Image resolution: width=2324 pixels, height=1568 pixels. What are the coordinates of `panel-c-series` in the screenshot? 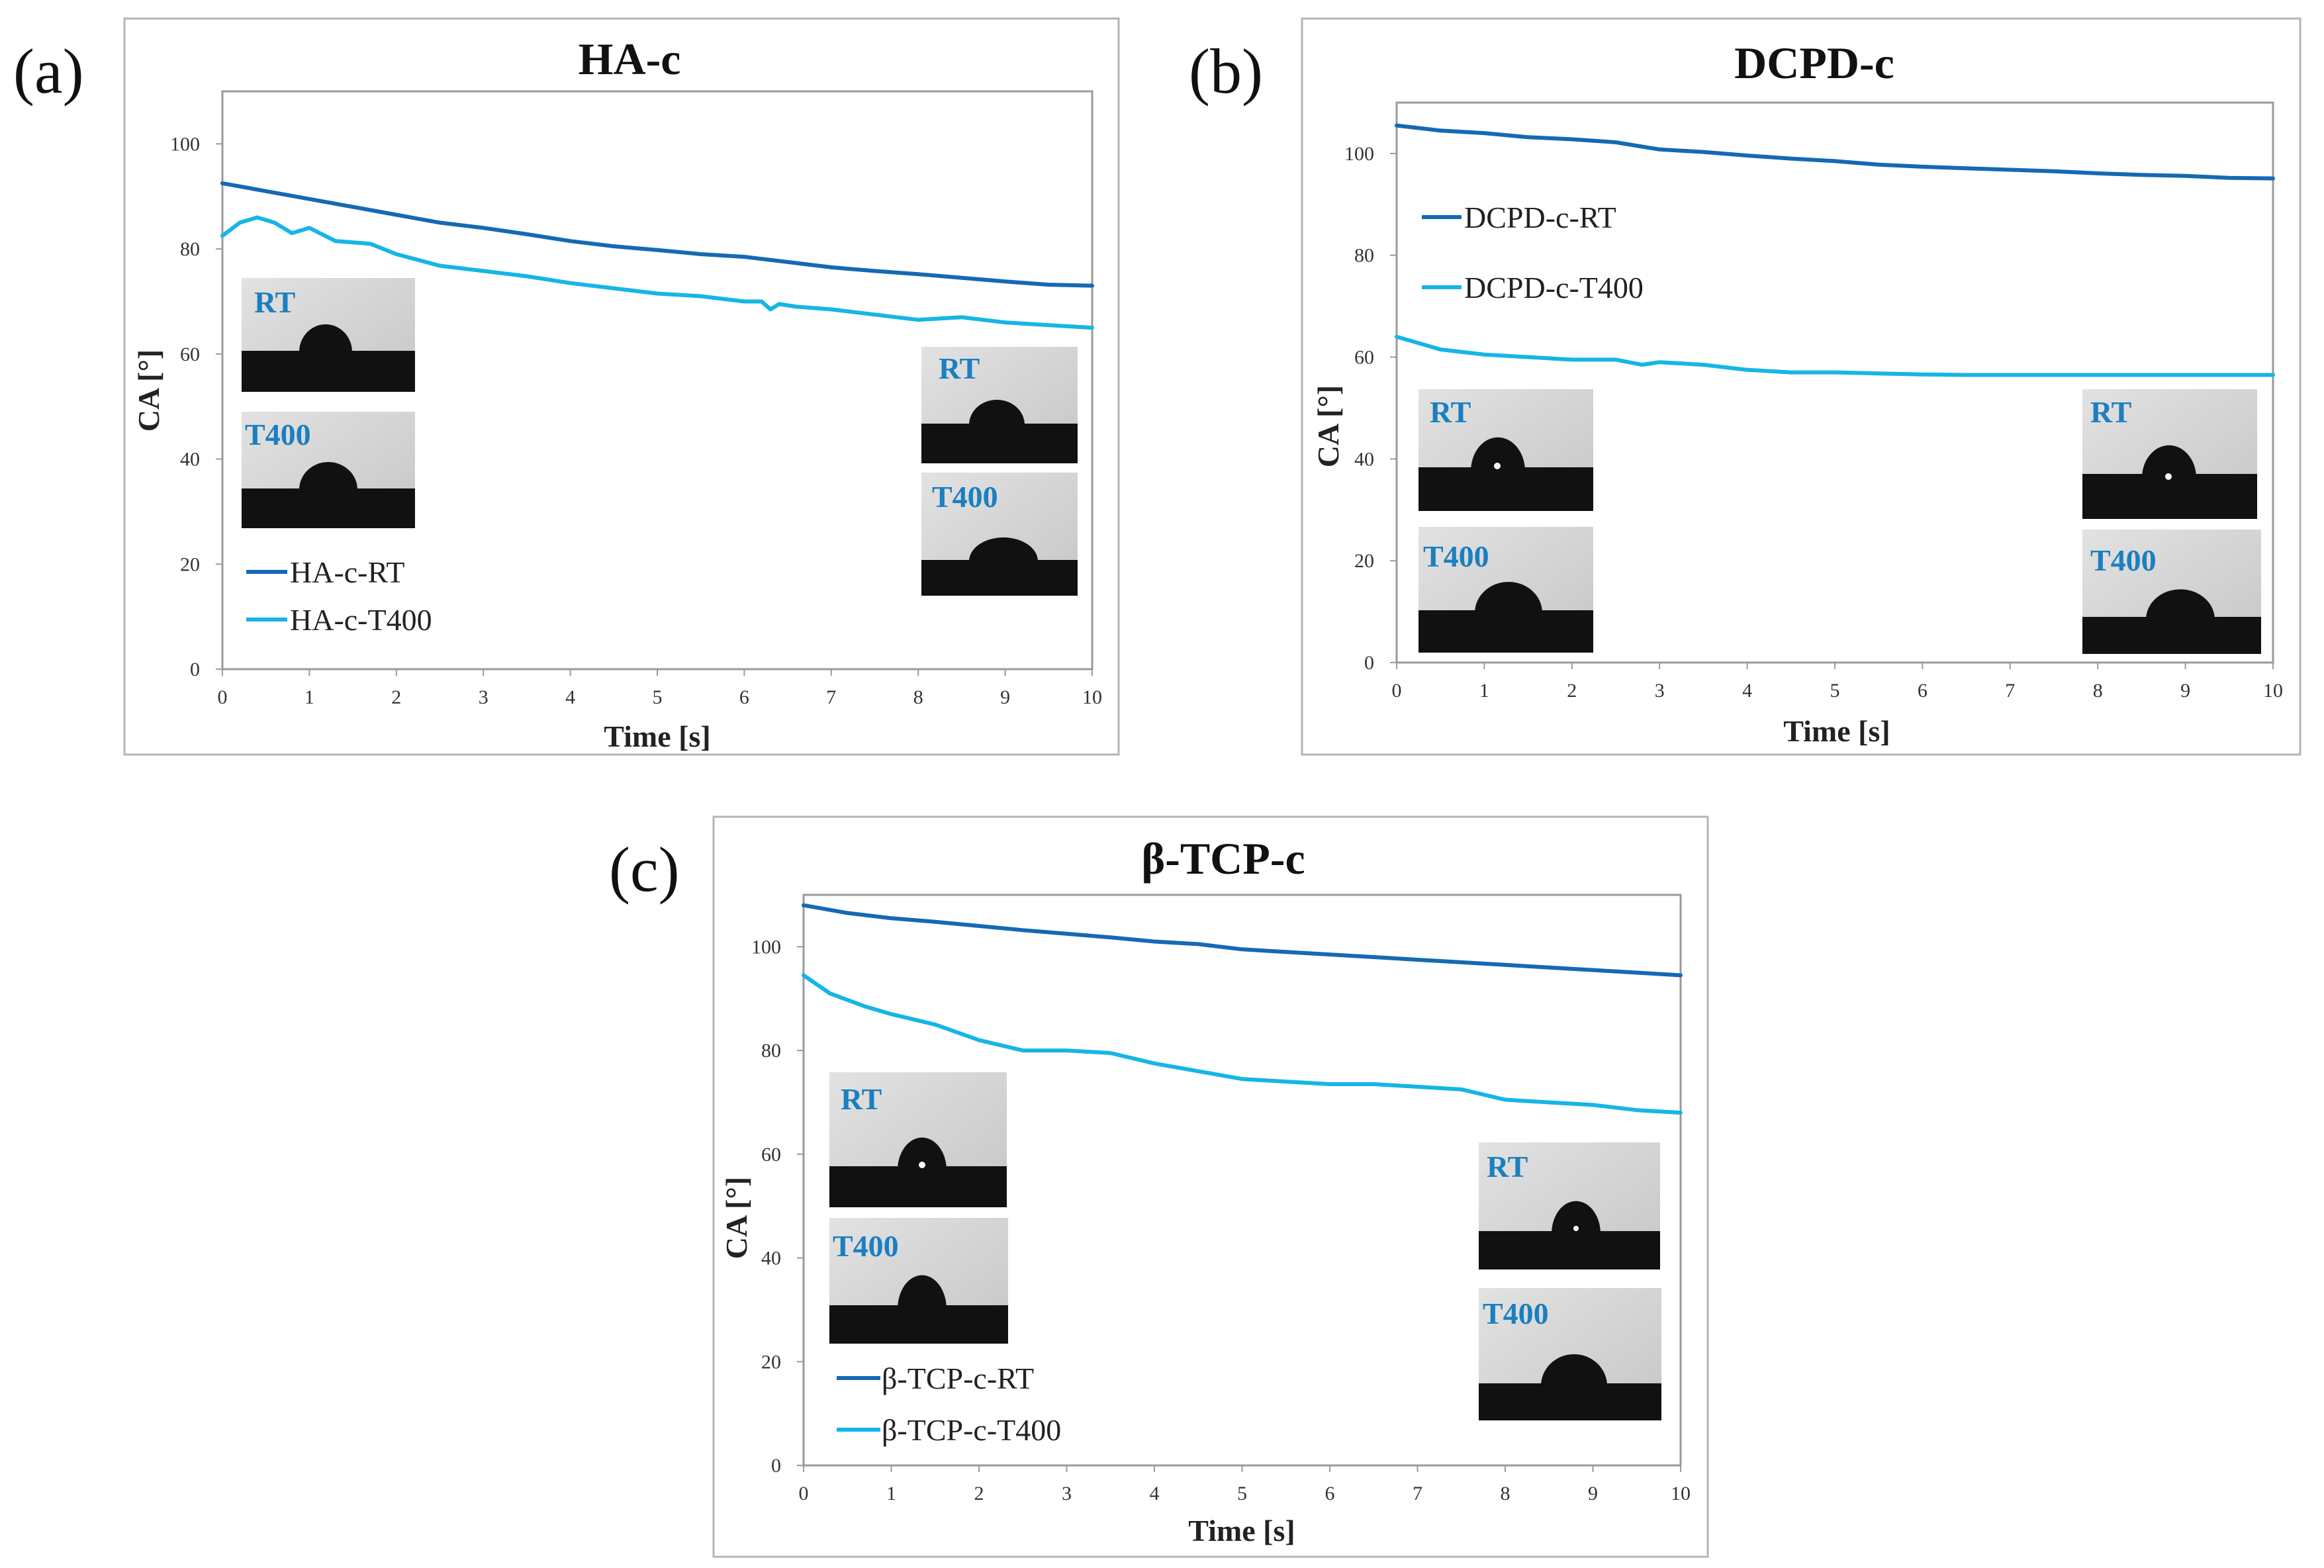 It's located at (1242, 1009).